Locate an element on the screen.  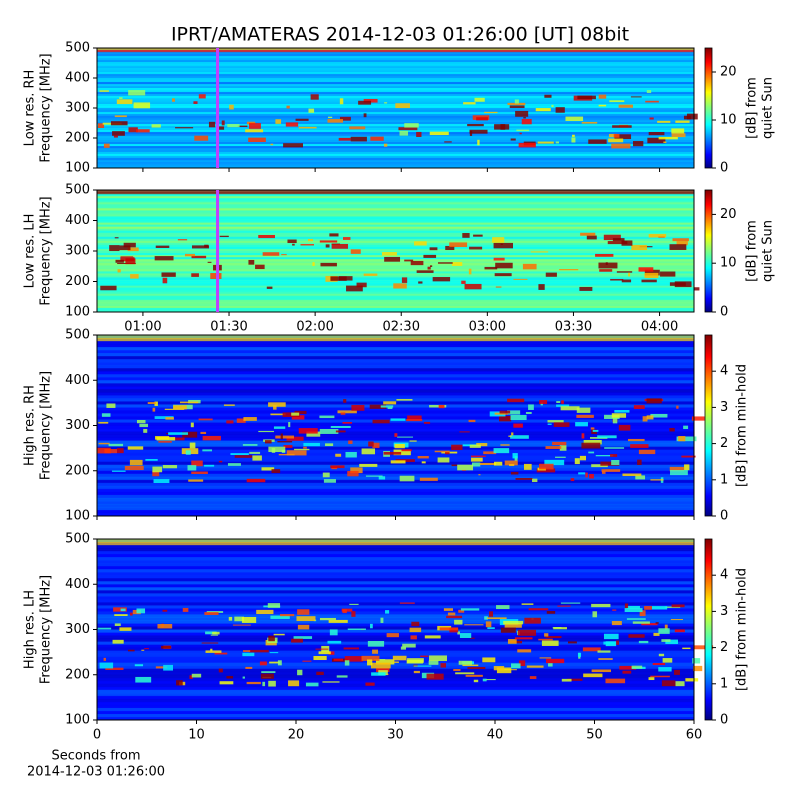
spectrogram is located at coordinates (398, 251).